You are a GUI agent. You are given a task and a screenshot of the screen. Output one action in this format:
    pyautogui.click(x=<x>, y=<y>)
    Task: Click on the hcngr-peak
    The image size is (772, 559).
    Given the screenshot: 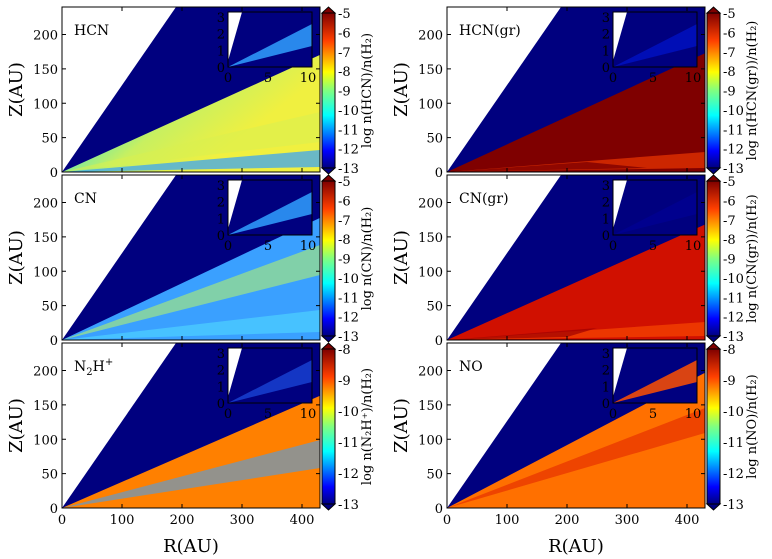 What is the action you would take?
    pyautogui.click(x=547, y=167)
    